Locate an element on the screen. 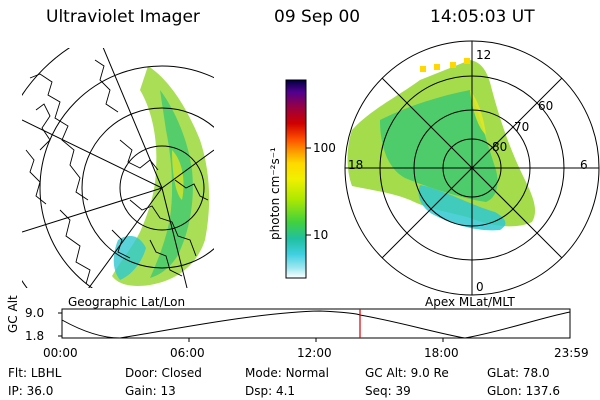 The image size is (600, 400). lat-label-60: 60 is located at coordinates (546, 106).